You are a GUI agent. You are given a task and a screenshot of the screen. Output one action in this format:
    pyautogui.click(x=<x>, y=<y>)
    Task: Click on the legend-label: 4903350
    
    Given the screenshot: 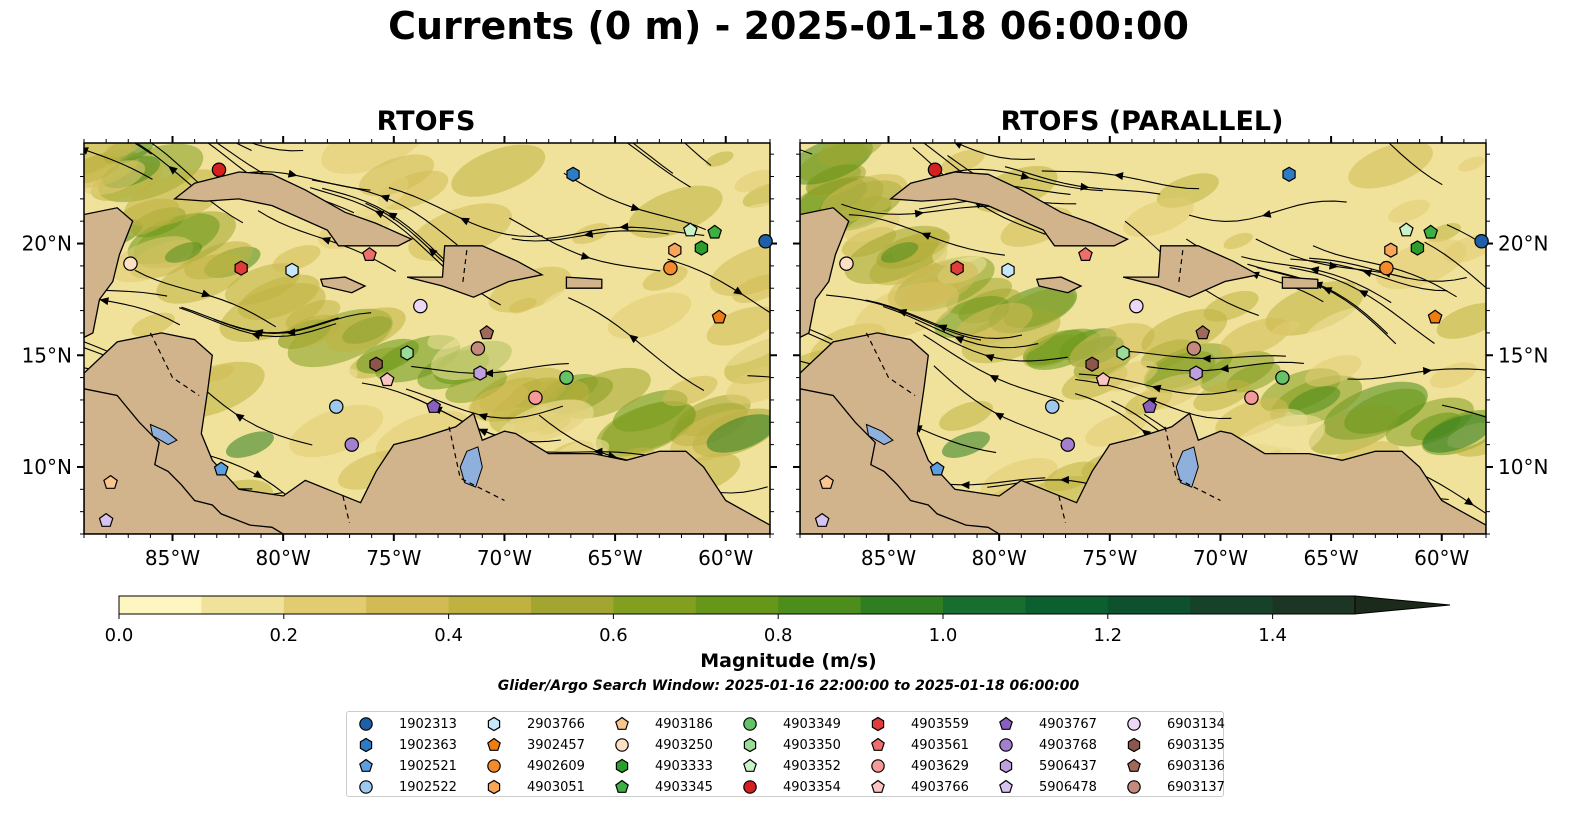 What is the action you would take?
    pyautogui.click(x=812, y=745)
    